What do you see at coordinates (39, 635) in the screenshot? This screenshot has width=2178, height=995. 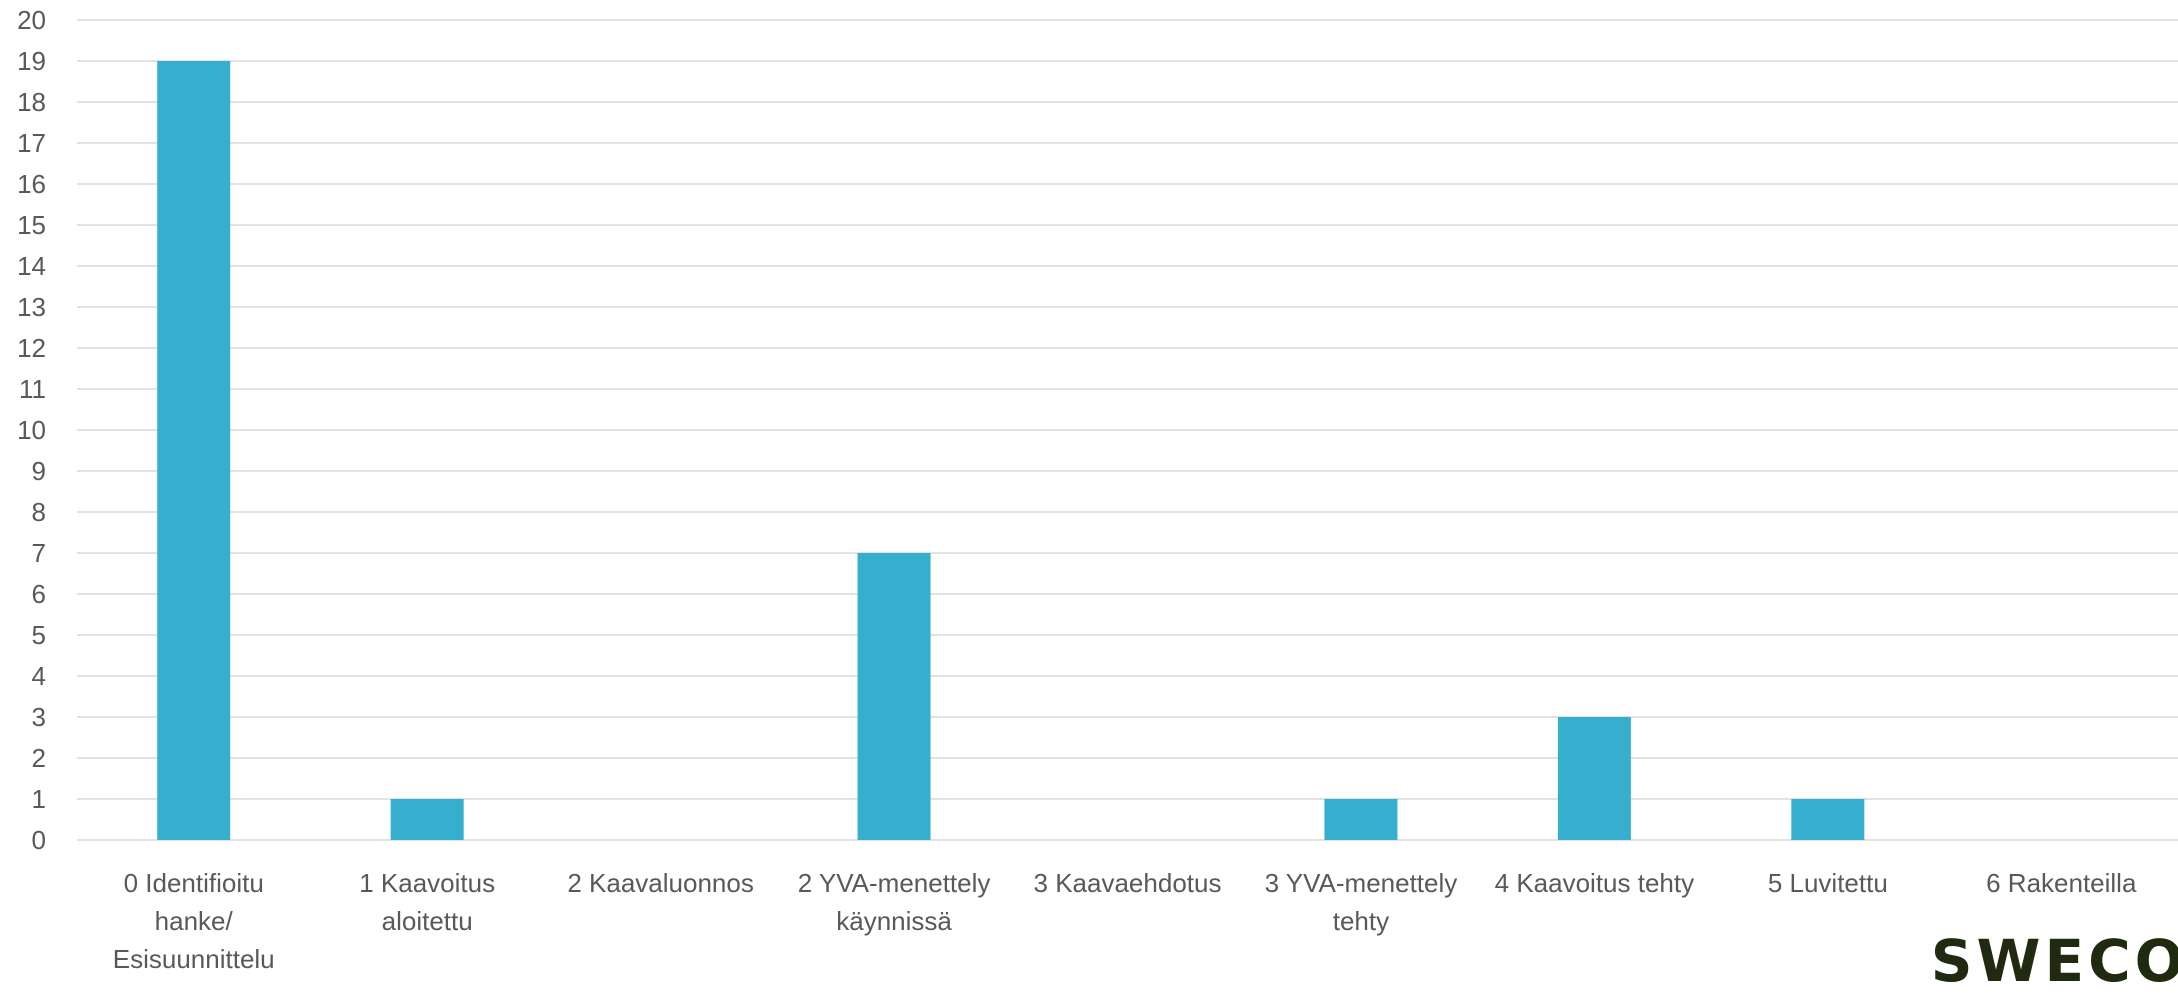 I see `y-tick-label: 5` at bounding box center [39, 635].